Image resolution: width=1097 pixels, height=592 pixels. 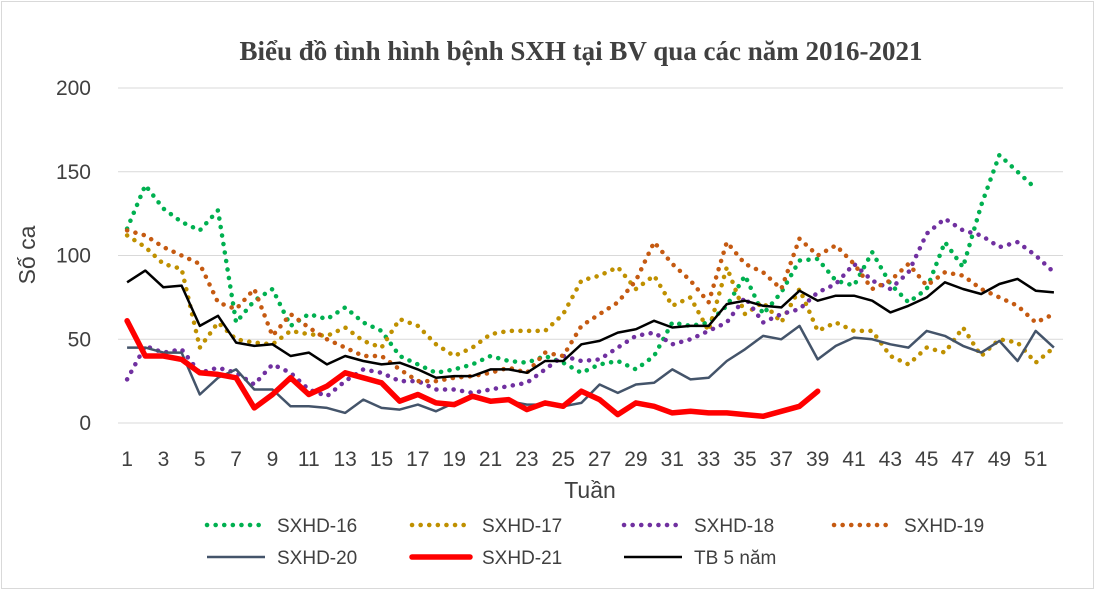 What do you see at coordinates (344, 459) in the screenshot?
I see `x-tick-label: 13` at bounding box center [344, 459].